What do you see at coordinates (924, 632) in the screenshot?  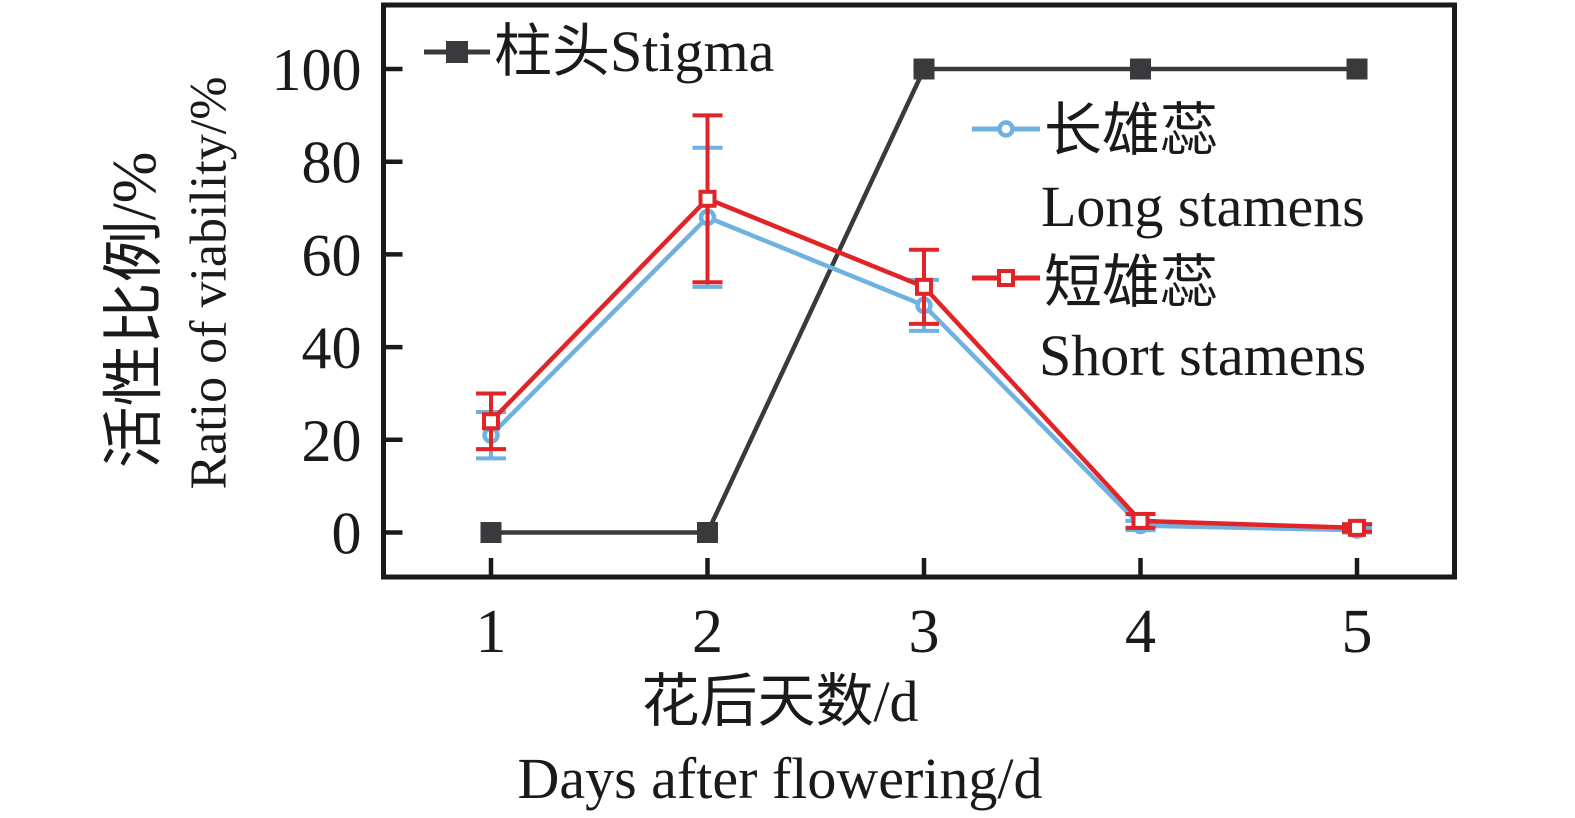 I see `x-tick-label: 3` at bounding box center [924, 632].